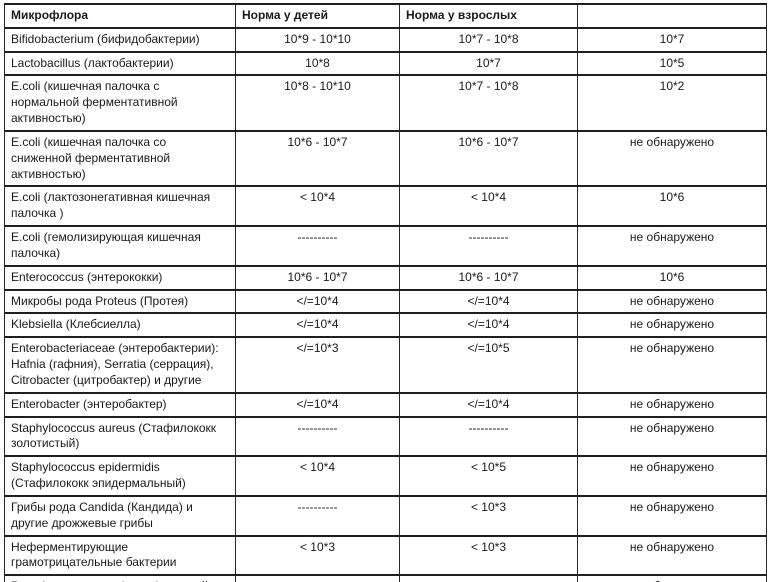  Describe the element at coordinates (488, 63) in the screenshot. I see `cell-norm_adults: 10*7` at that location.